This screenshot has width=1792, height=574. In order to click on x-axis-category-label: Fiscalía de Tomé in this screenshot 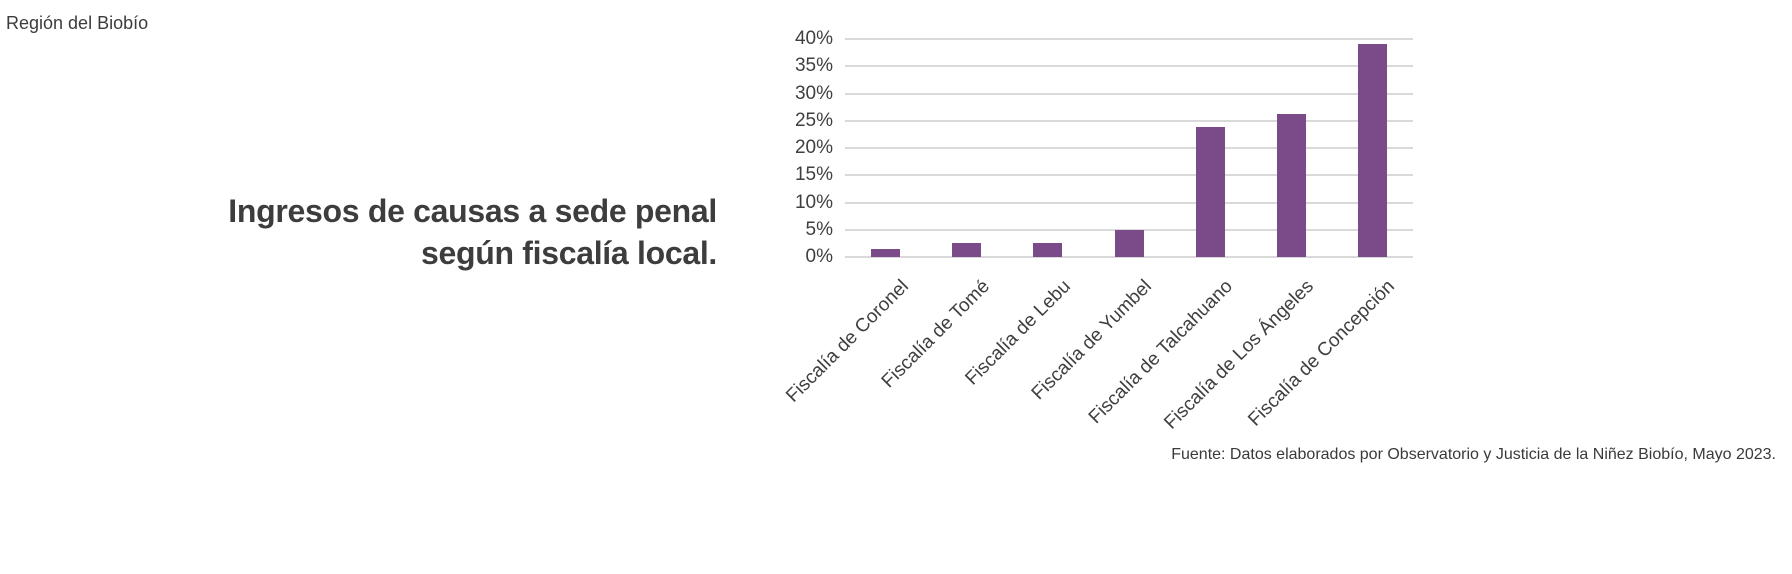, I will do `click(935, 334)`.